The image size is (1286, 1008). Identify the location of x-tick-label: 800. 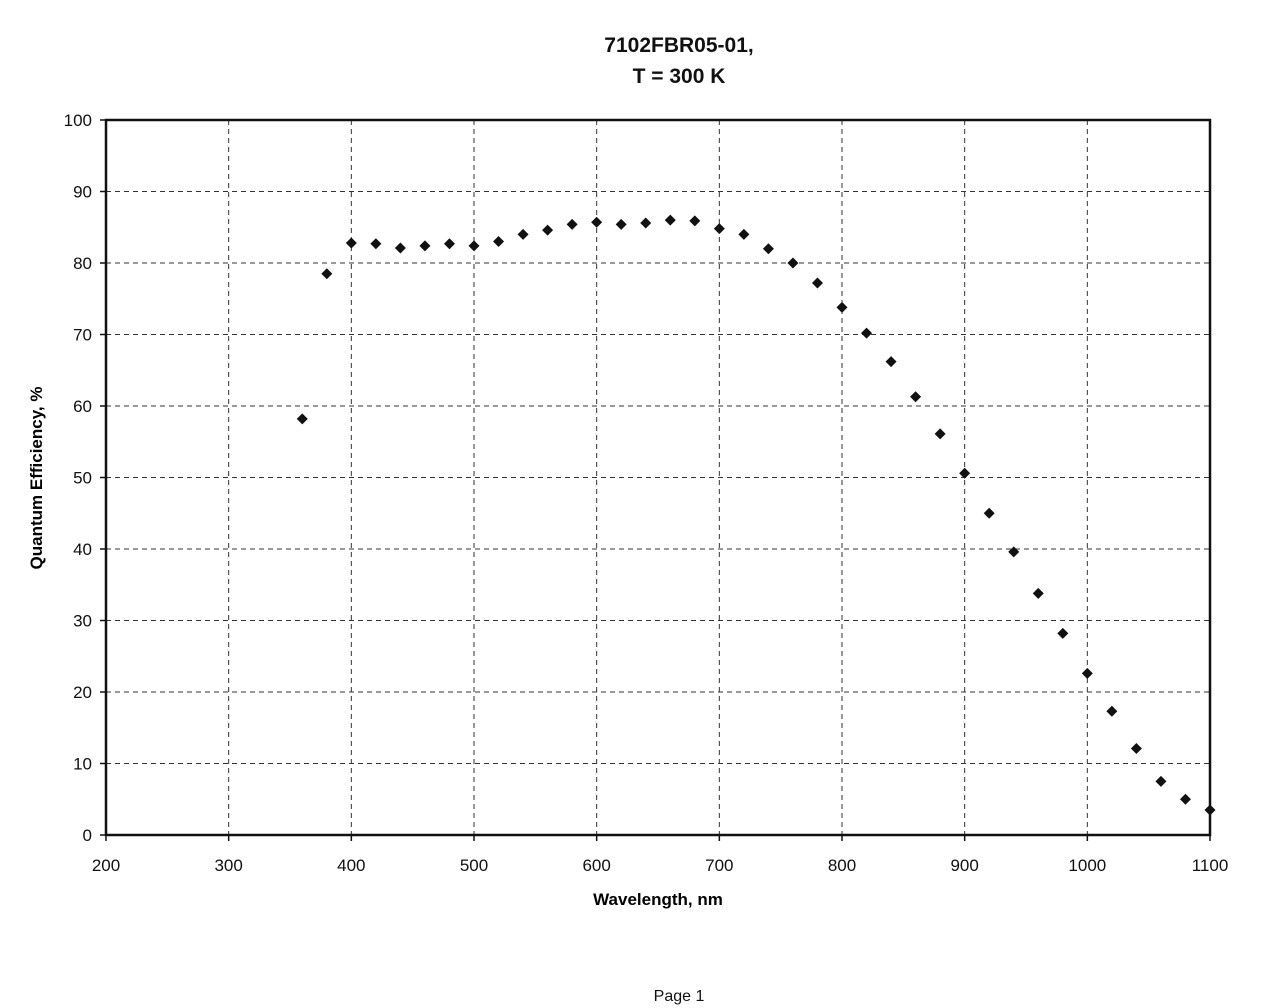
(842, 865).